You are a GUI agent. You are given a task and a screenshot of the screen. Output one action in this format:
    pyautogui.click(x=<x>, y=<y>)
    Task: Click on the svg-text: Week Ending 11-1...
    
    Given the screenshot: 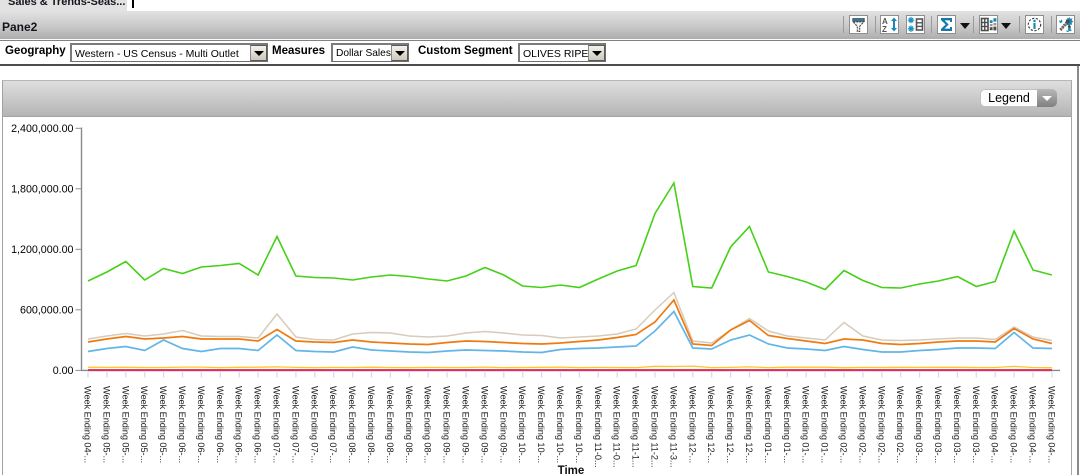 What is the action you would take?
    pyautogui.click(x=636, y=426)
    